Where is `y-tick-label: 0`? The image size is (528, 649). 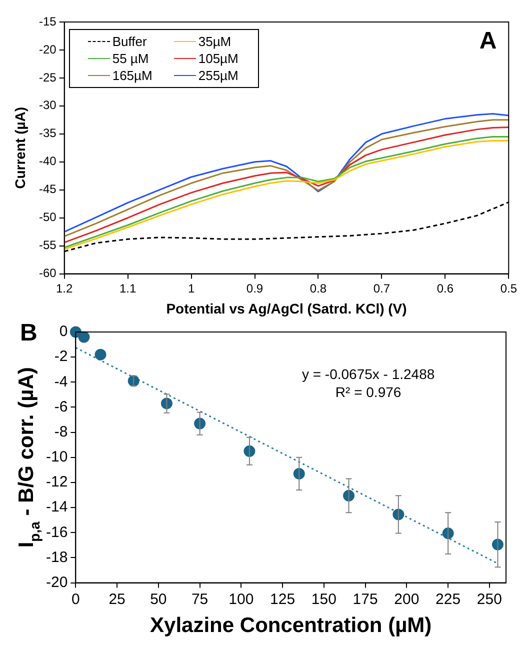
y-tick-label: 0 is located at coordinates (63, 331).